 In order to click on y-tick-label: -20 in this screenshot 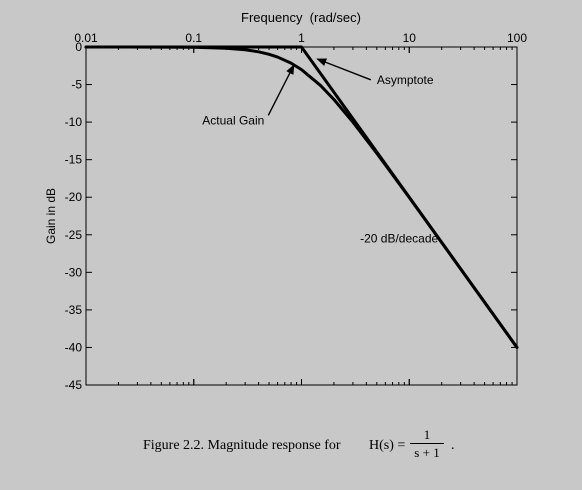, I will do `click(74, 197)`.